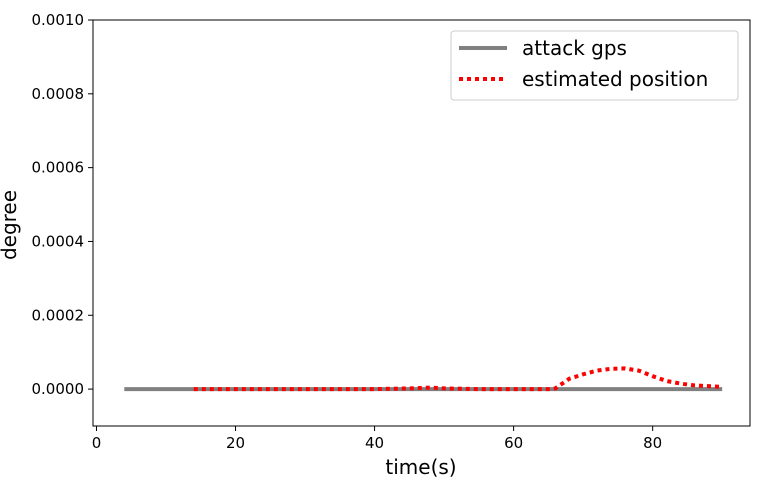 The width and height of the screenshot is (758, 479). I want to click on y-axis-ticks: 0.0000 0.0002 0.0004 0.0006 0.0008 0.0010, so click(62, 204).